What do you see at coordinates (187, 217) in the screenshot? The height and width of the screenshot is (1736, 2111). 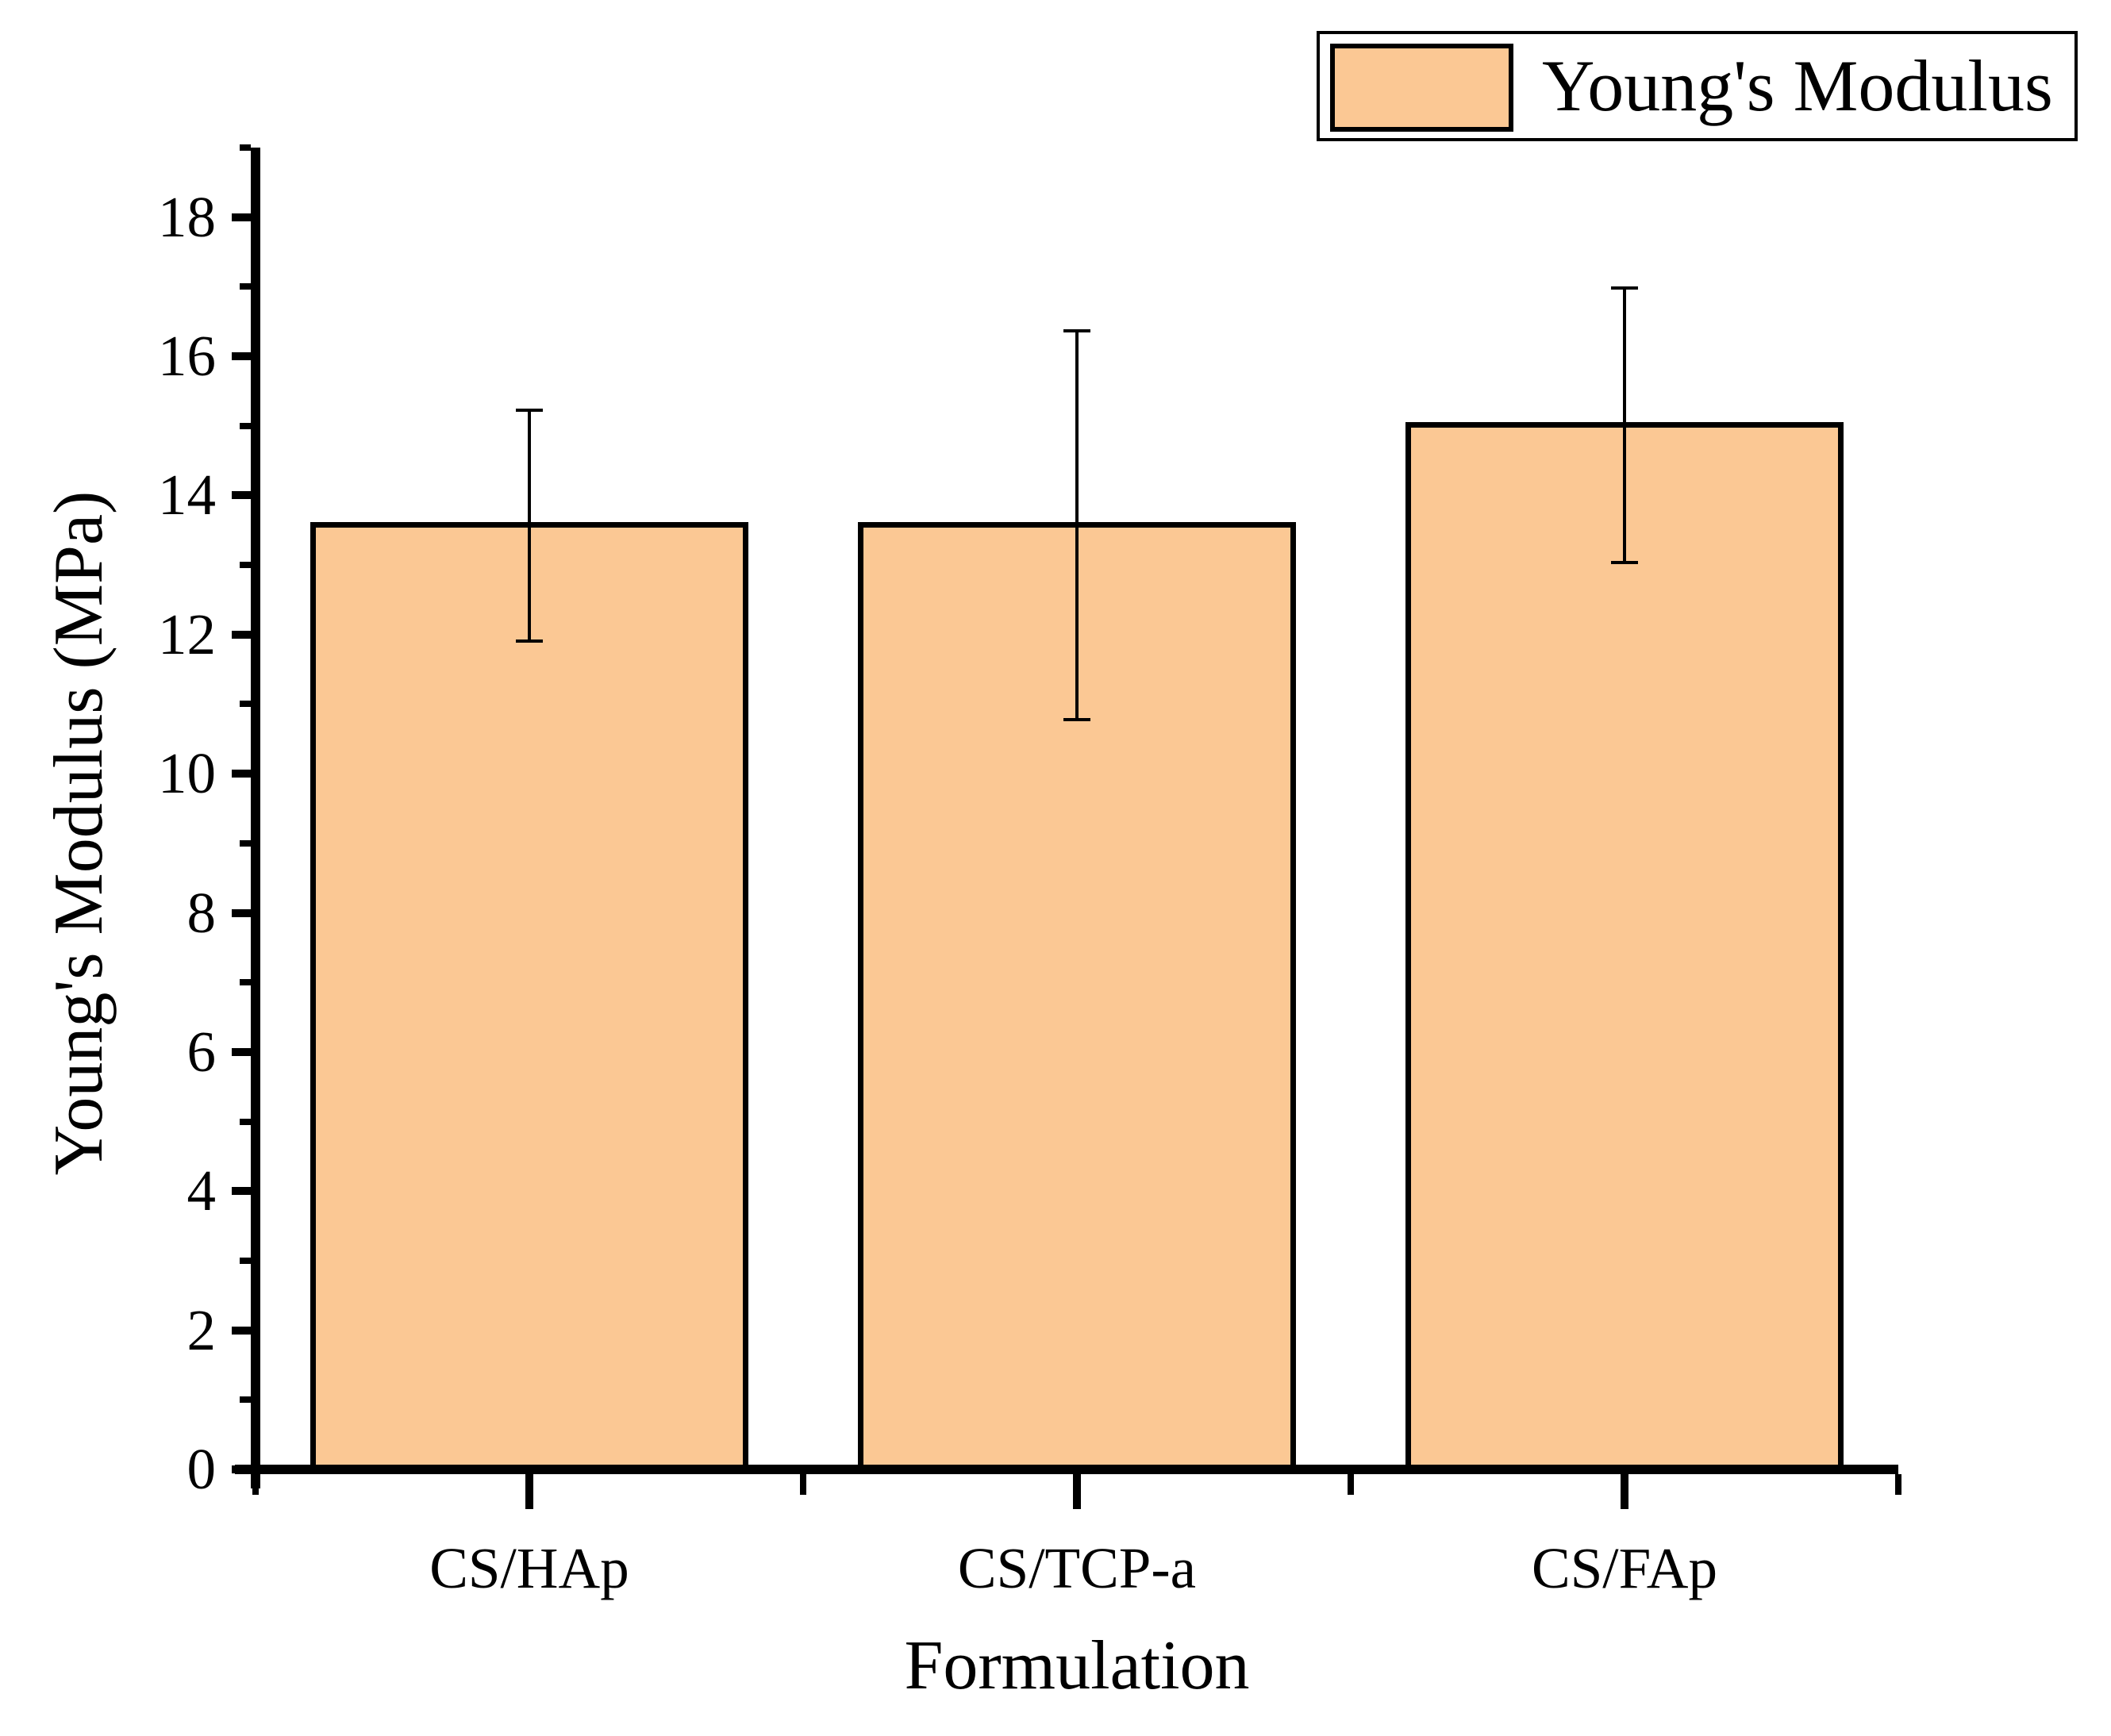 I see `y-tick-label: 18` at bounding box center [187, 217].